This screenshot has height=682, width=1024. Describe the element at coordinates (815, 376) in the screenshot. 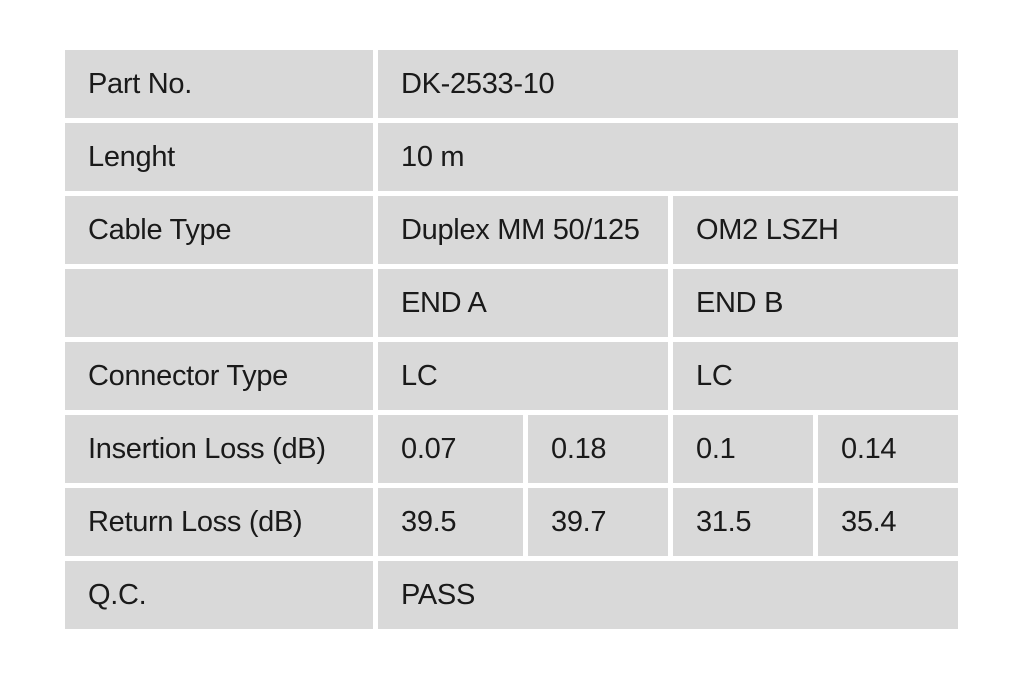

I see `connector-type-end-b: LC` at that location.